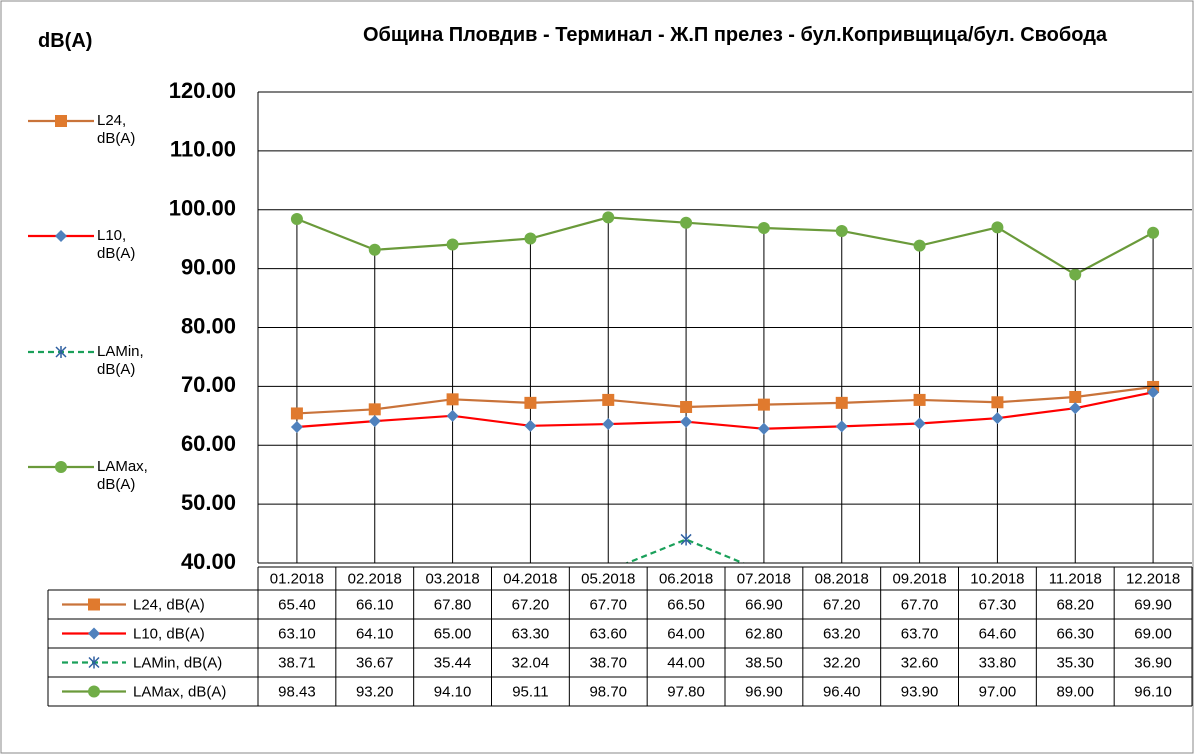 The image size is (1195, 755). I want to click on data-label: 44.00, so click(686, 662).